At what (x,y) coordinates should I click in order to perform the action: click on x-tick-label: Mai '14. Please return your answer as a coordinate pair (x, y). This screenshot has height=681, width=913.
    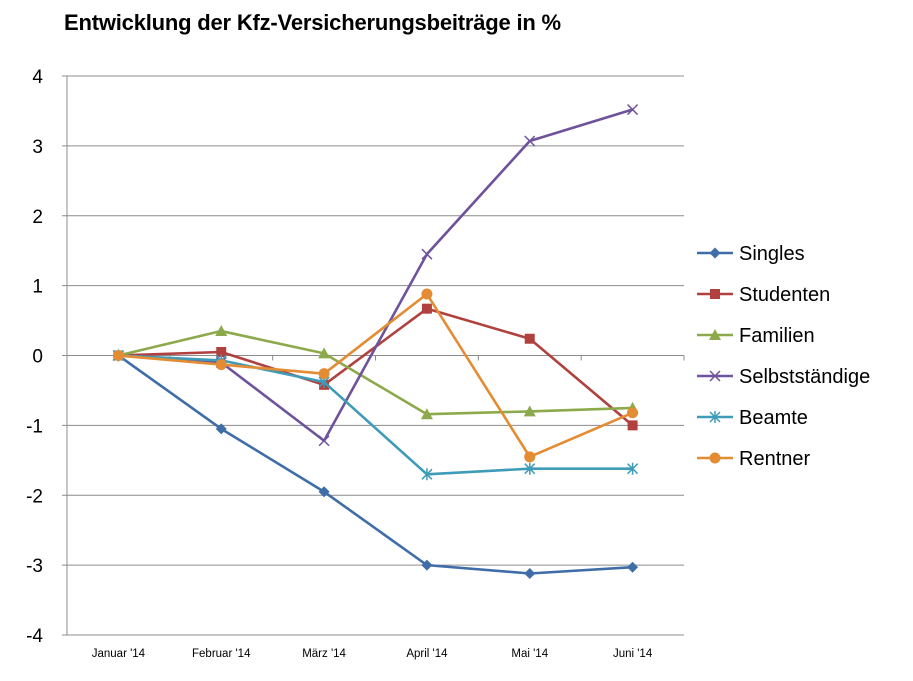
    Looking at the image, I should click on (529, 654).